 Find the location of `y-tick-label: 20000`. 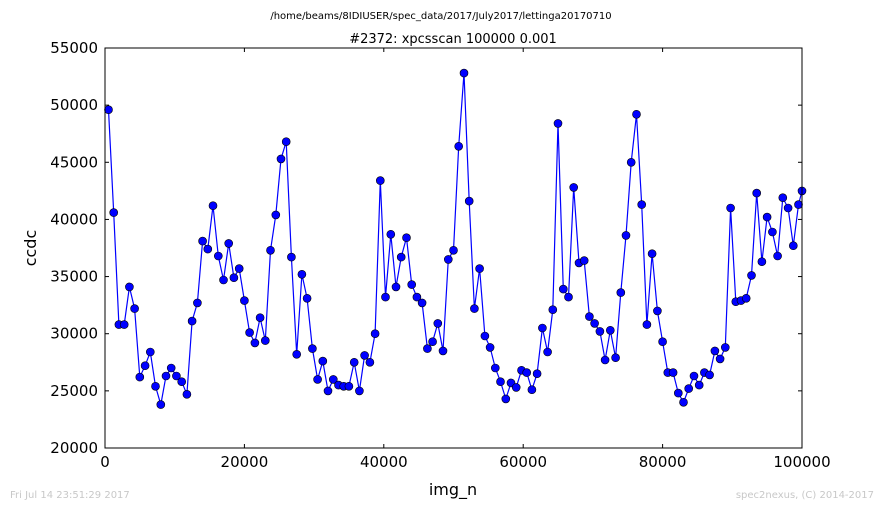

y-tick-label: 20000 is located at coordinates (74, 448).